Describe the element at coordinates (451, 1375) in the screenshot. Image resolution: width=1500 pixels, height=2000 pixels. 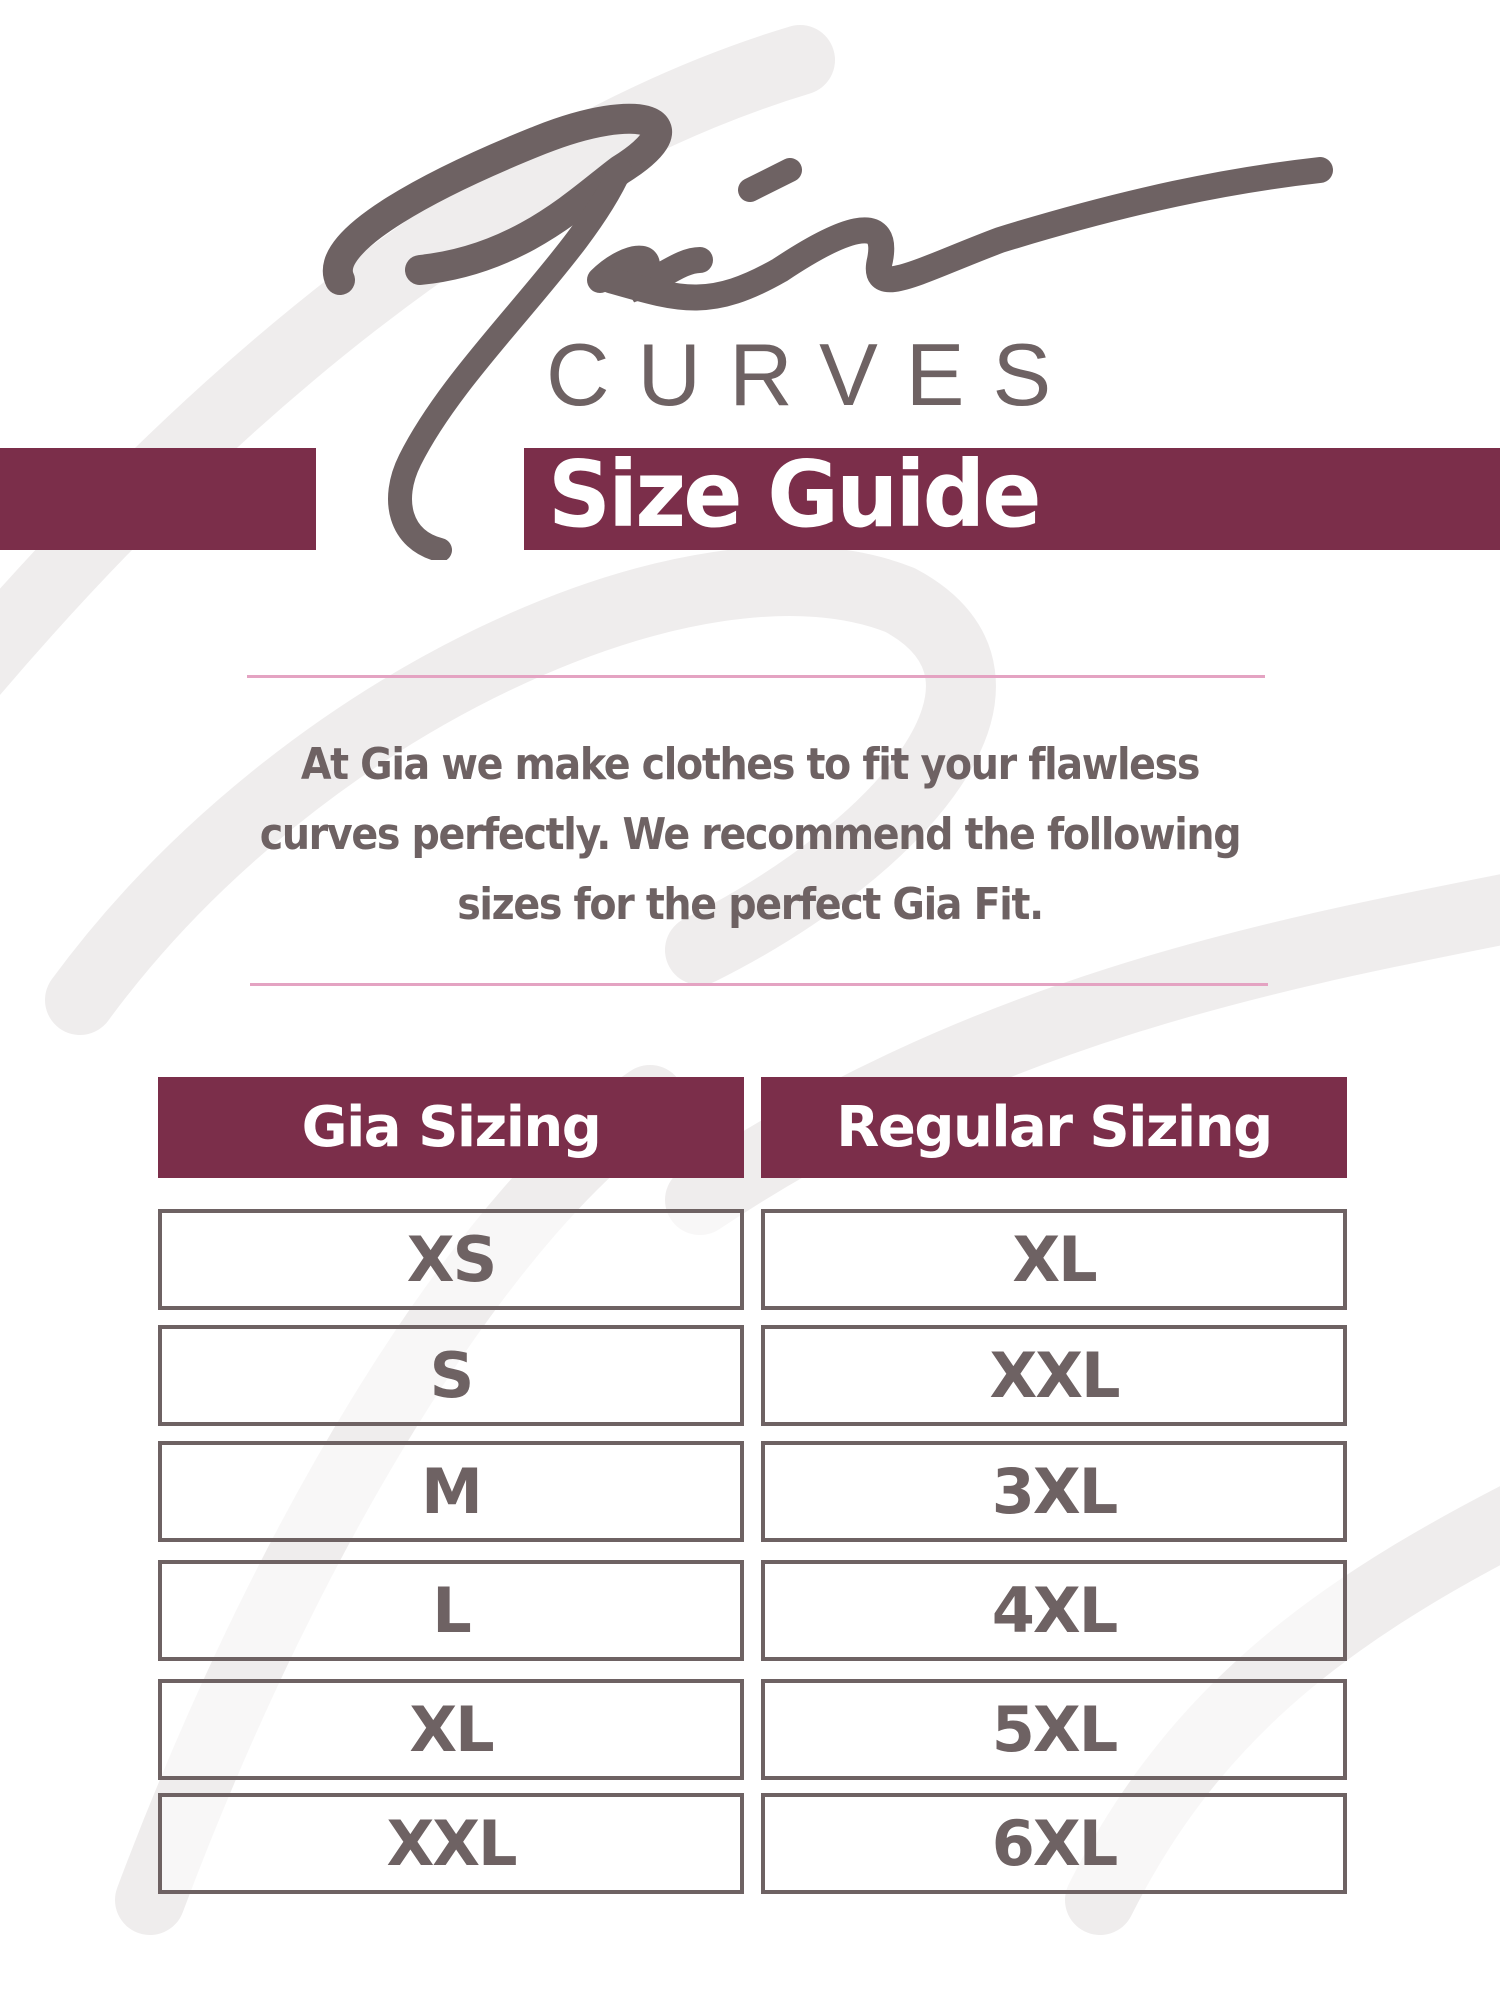
I see `gia-size-cell: S` at that location.